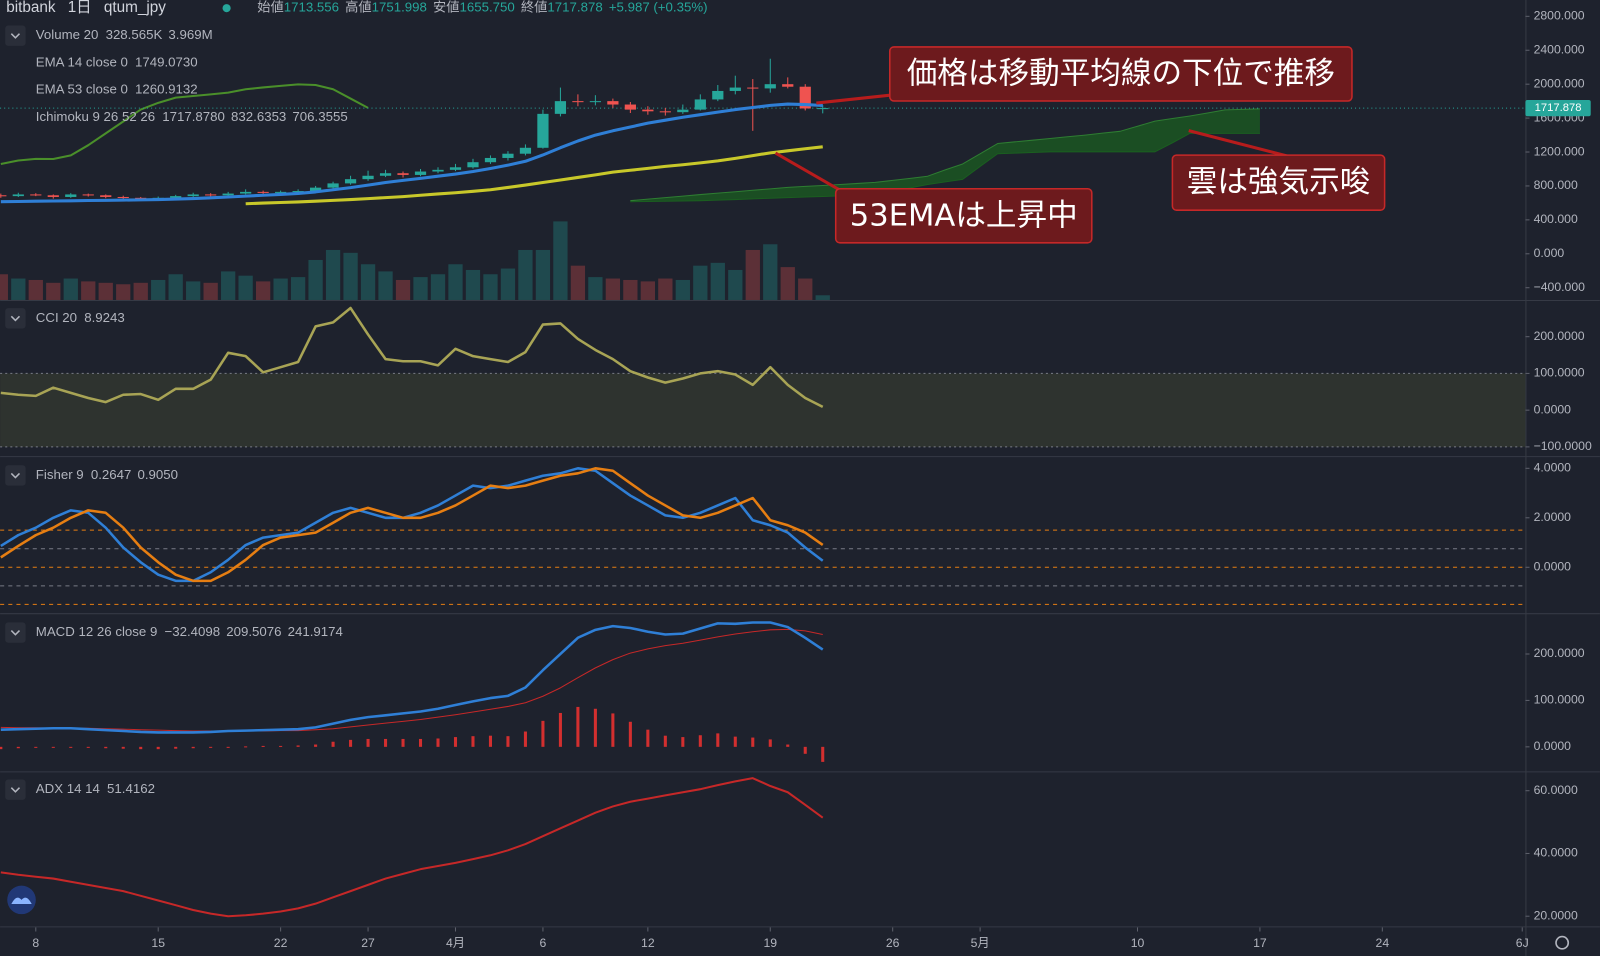 This screenshot has height=956, width=1600. Describe the element at coordinates (1556, 853) in the screenshot. I see `y-tick-label: 40.0000` at that location.